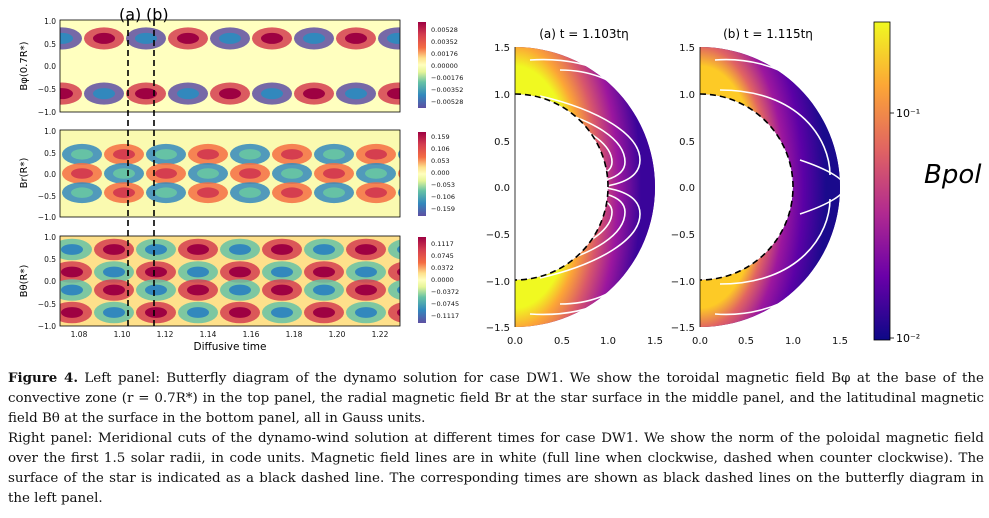  Describe the element at coordinates (445, 292) in the screenshot. I see `svg-text: −0.0372` at that location.